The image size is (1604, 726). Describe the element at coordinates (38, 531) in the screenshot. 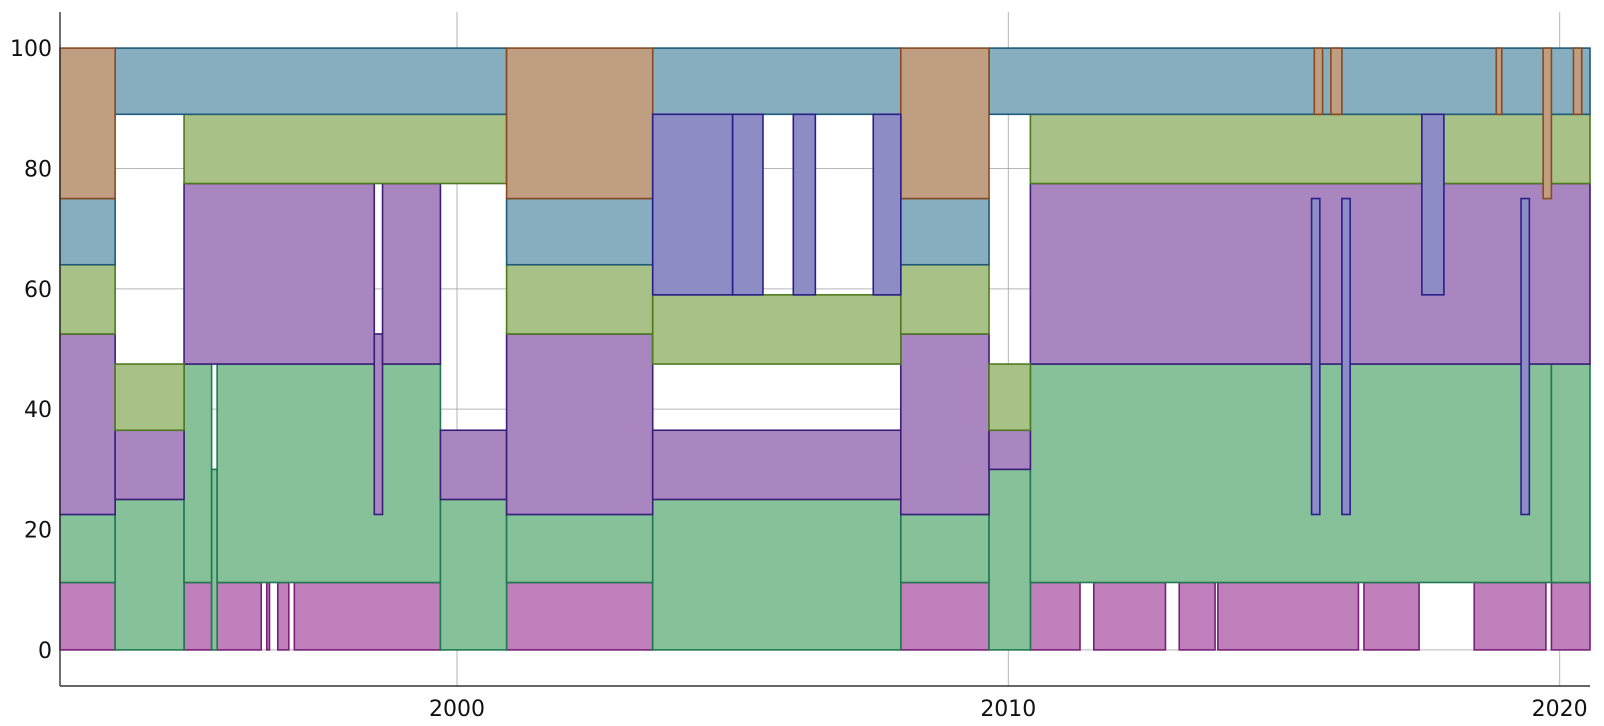

I see `y-tick-label: 20` at that location.